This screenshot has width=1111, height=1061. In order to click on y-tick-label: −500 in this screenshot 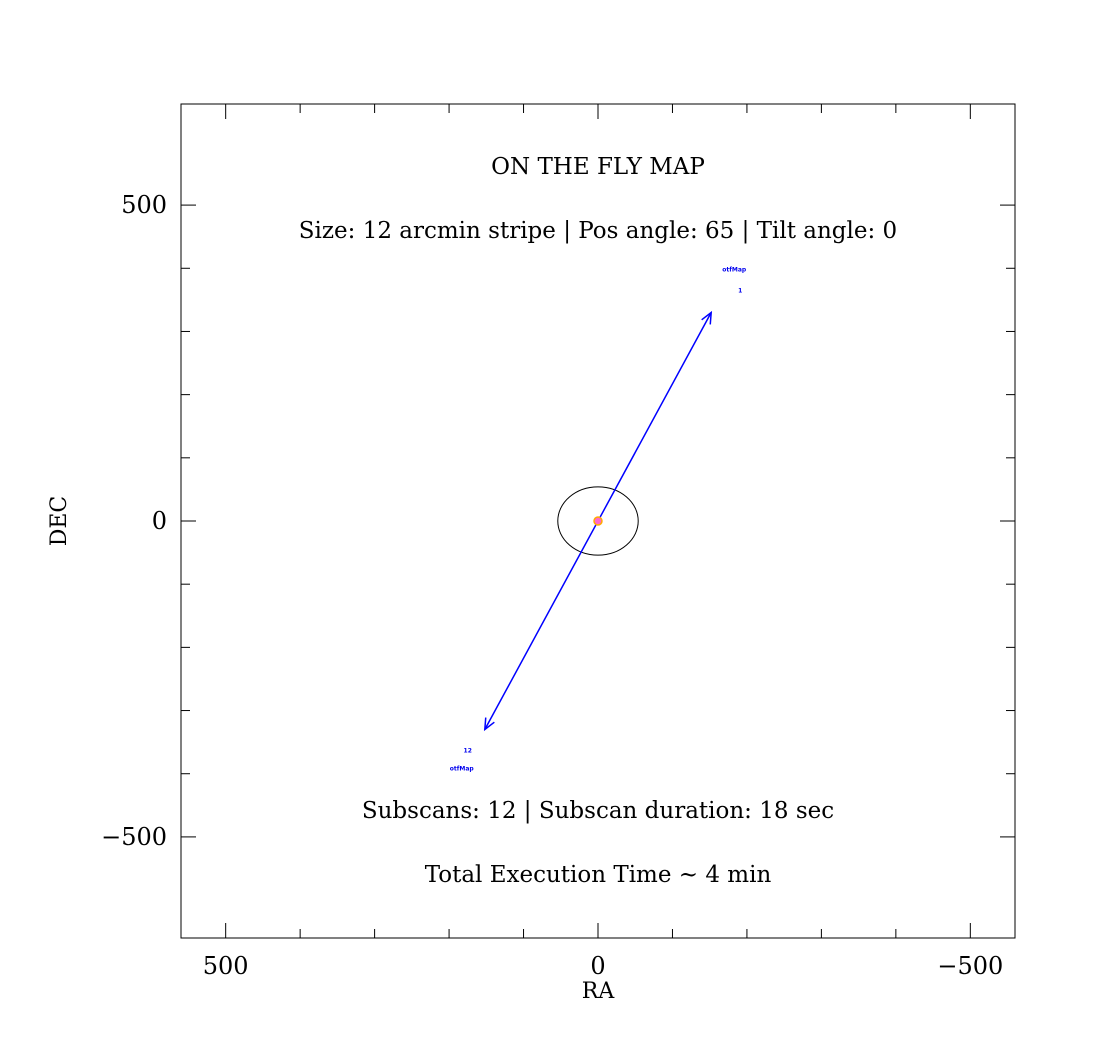, I will do `click(134, 837)`.